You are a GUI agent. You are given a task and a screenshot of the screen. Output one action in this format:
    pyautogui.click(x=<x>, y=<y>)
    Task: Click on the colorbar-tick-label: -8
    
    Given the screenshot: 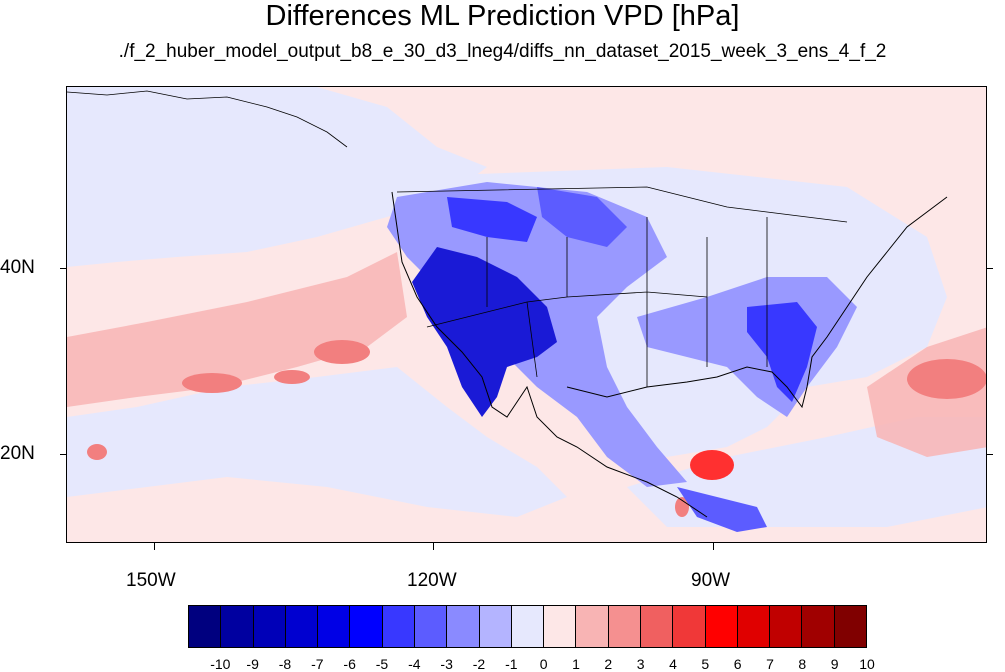 What is the action you would take?
    pyautogui.click(x=285, y=664)
    